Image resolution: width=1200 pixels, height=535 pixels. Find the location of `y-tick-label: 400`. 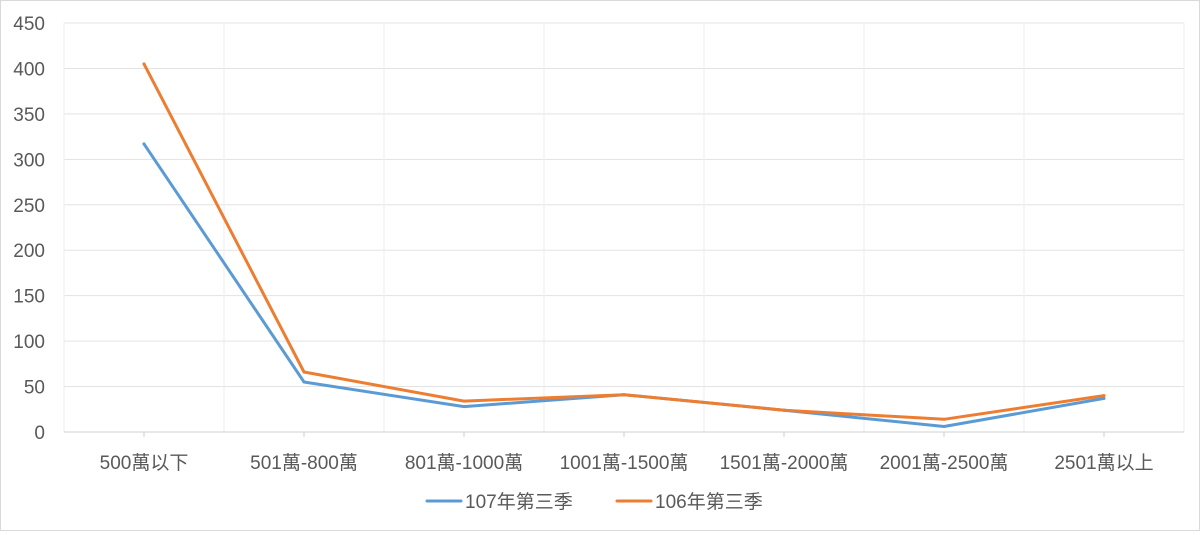

y-tick-label: 400 is located at coordinates (29, 69).